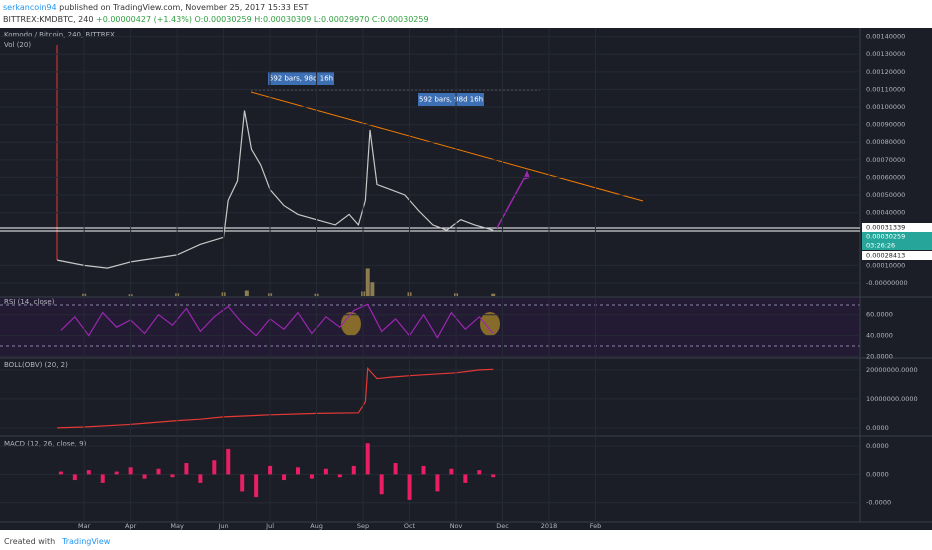  I want to click on y-tick-label: 0.00050000, so click(885, 195).